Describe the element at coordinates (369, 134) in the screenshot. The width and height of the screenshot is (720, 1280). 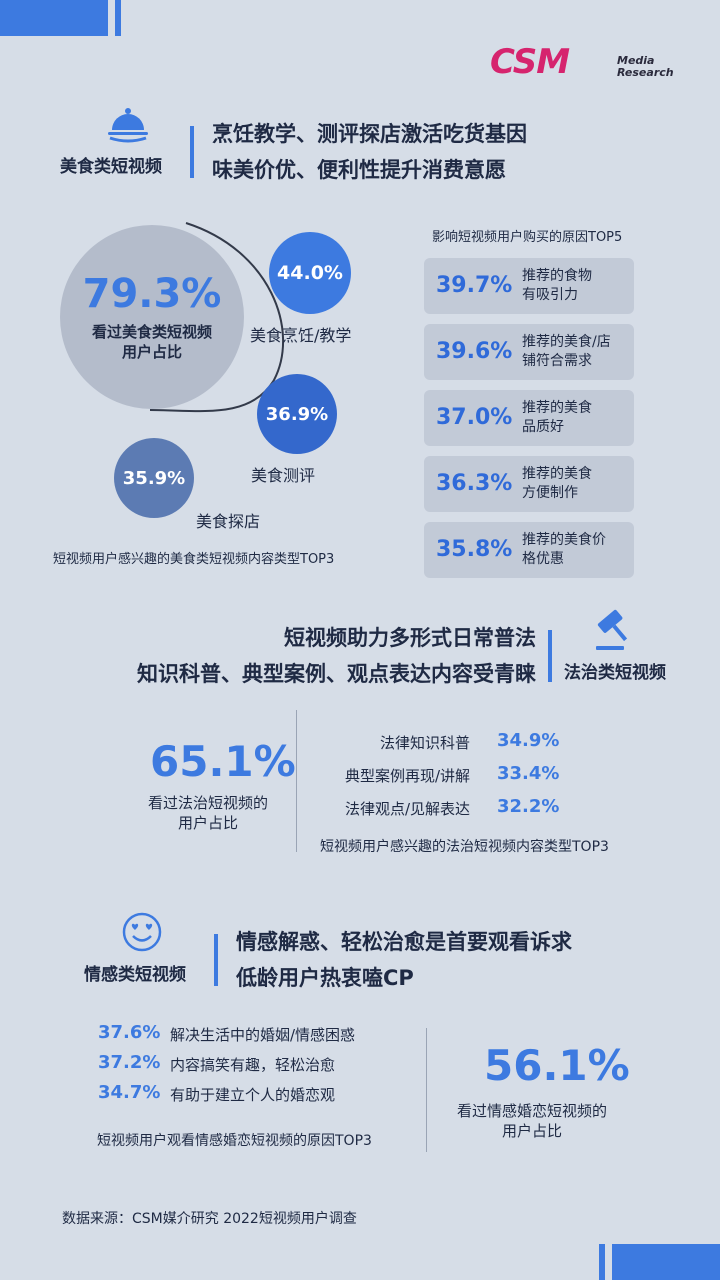
I see `food-title-line1: 烹饪教学、测评探店激活吃货基因` at that location.